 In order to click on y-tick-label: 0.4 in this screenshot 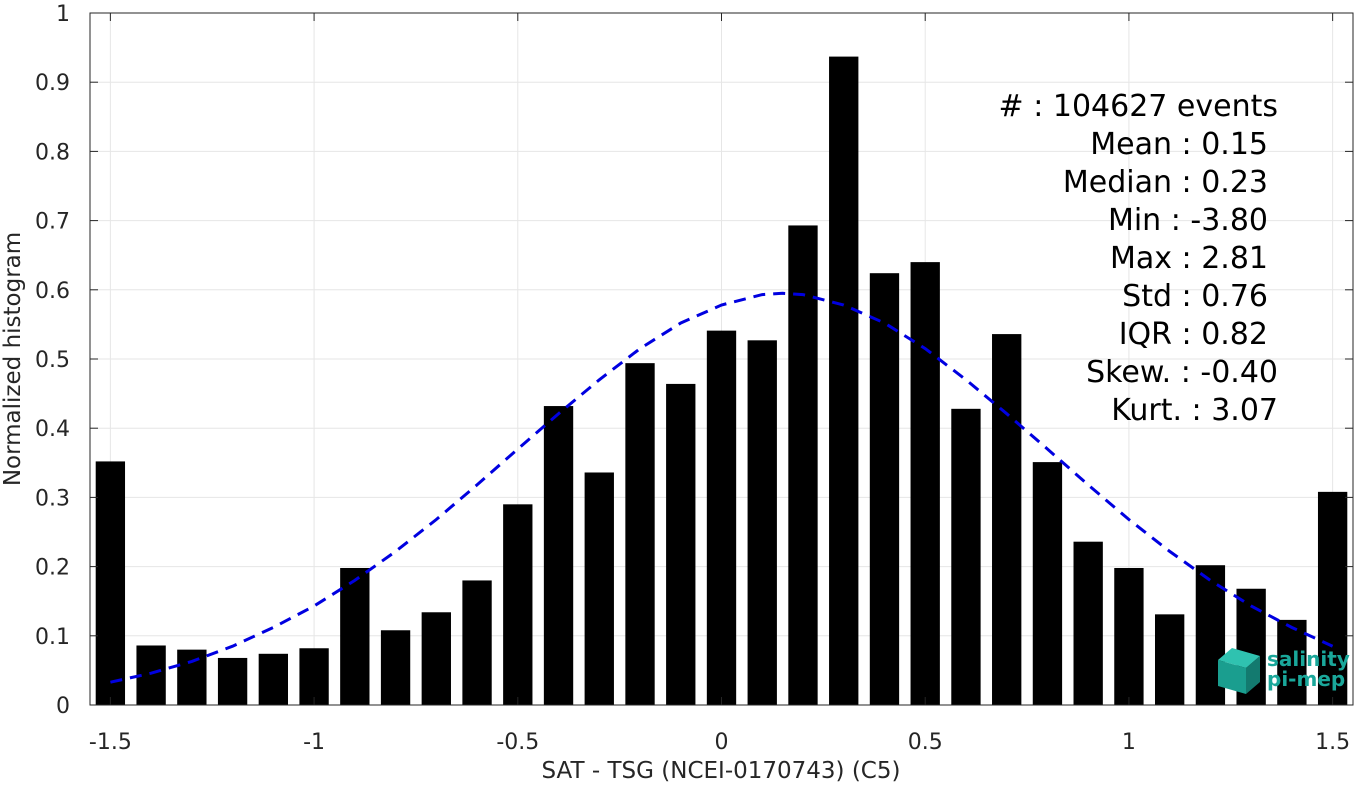, I will do `click(52, 429)`.